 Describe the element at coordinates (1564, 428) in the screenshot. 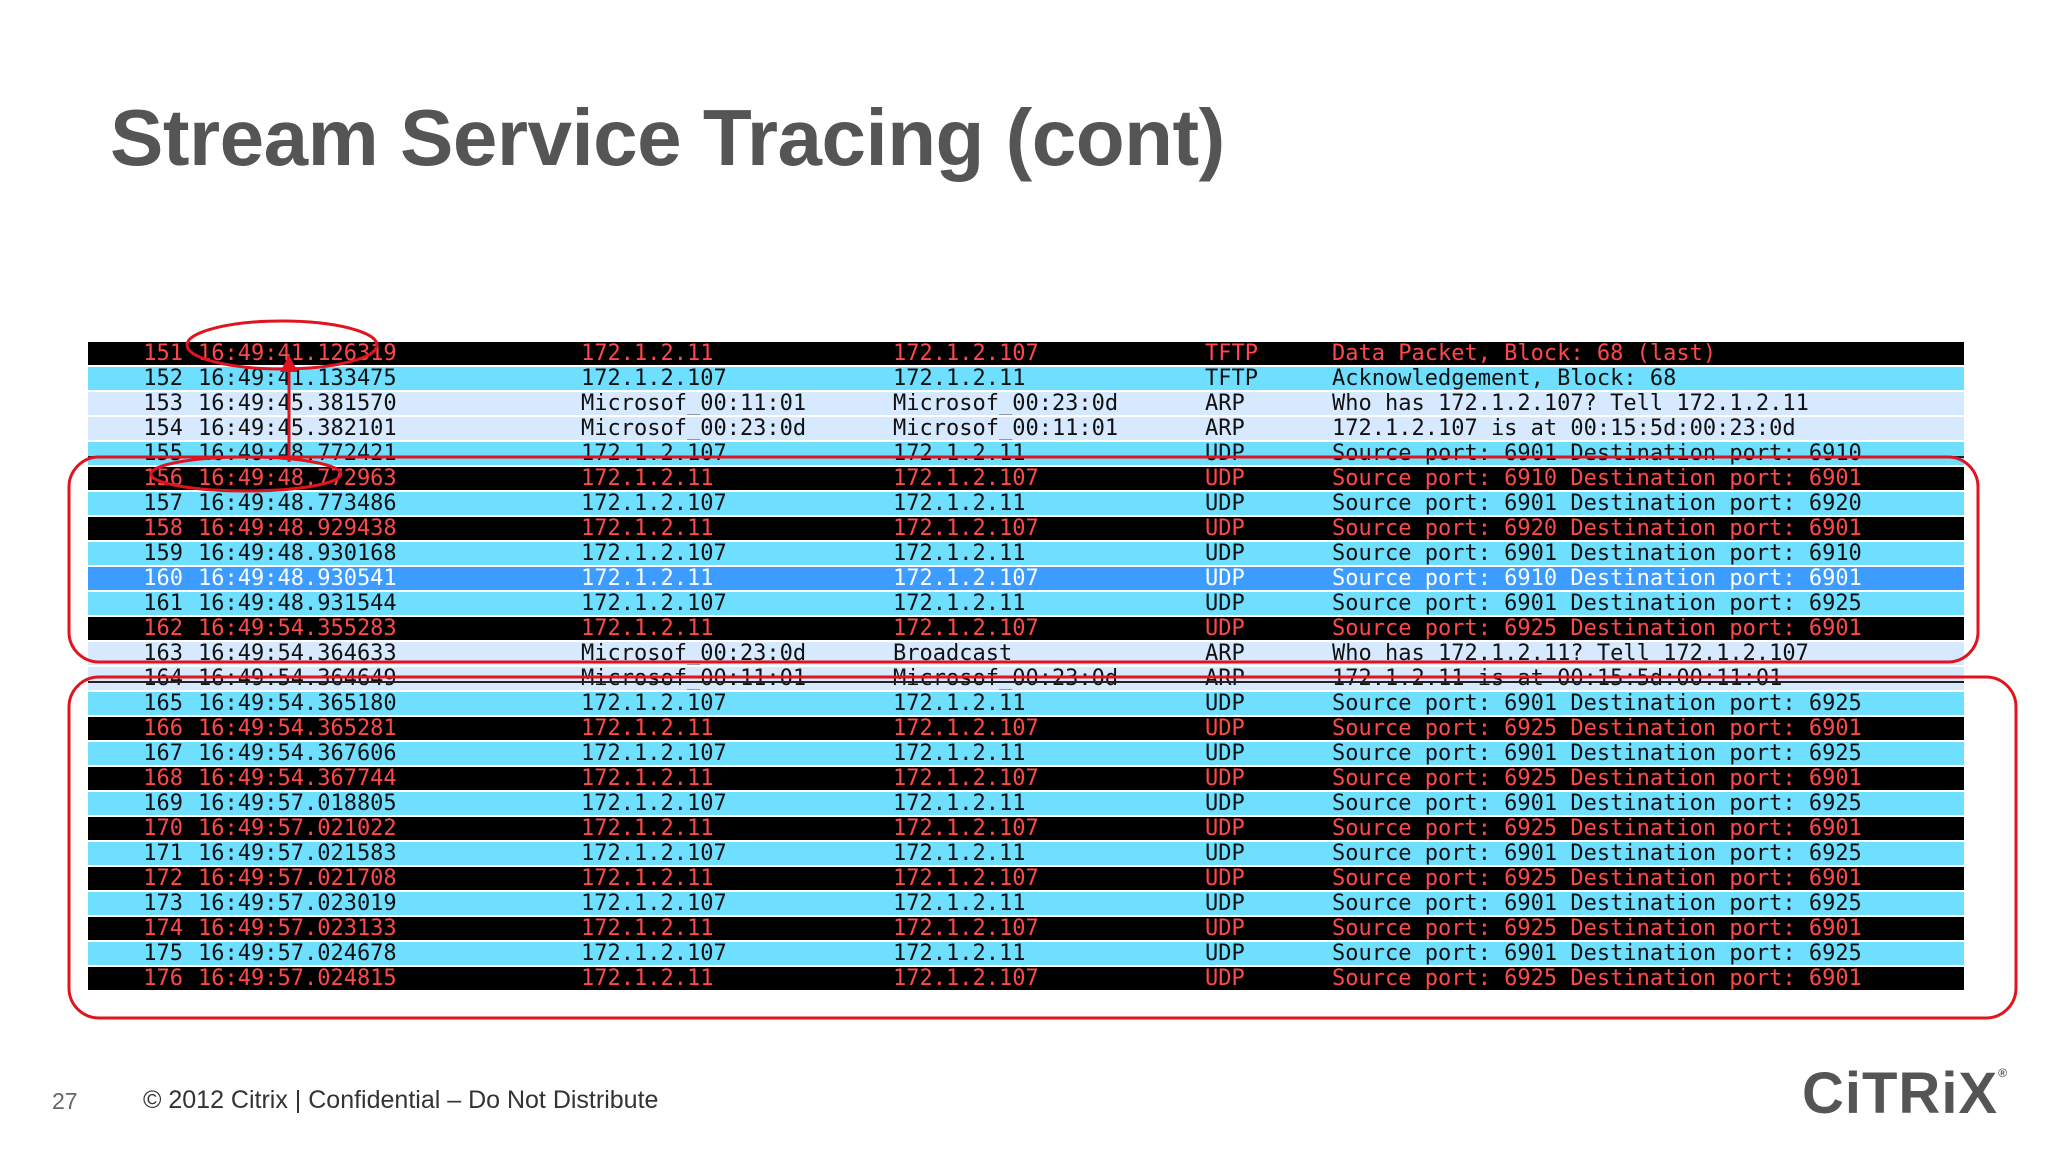

I see `packet-info: 172.1.2.107 is at 00:15:5d:00:23:0d` at that location.